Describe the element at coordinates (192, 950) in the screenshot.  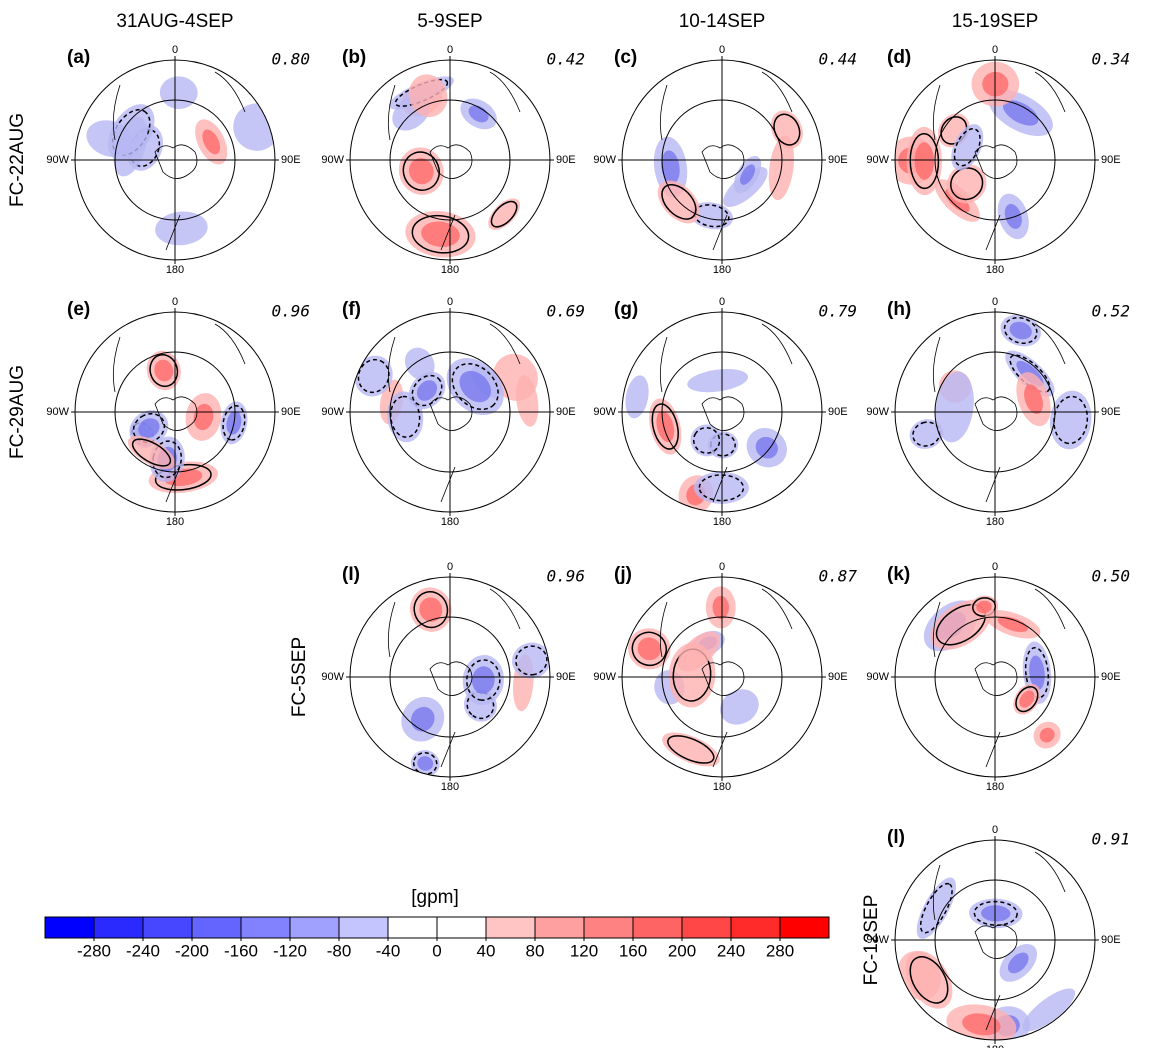
I see `colorbar-tick-label: -200` at that location.